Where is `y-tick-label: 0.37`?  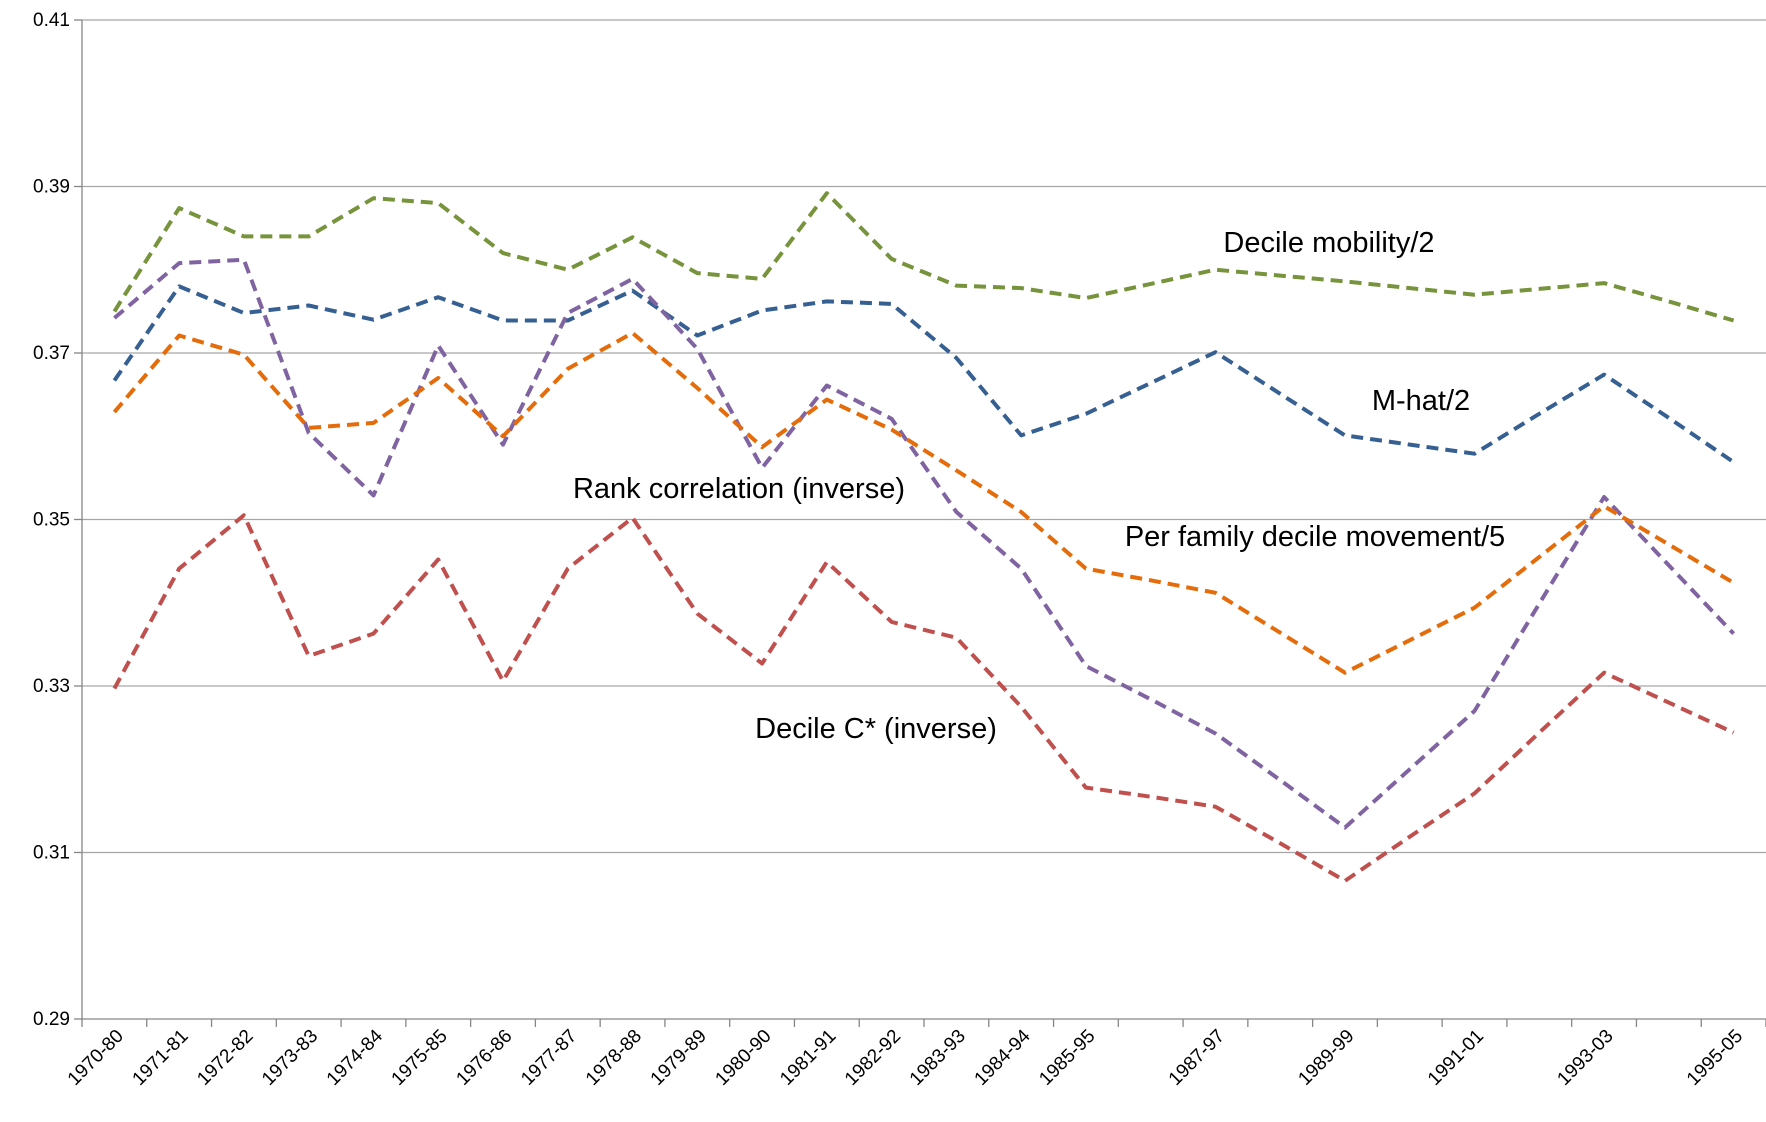
y-tick-label: 0.37 is located at coordinates (51, 353).